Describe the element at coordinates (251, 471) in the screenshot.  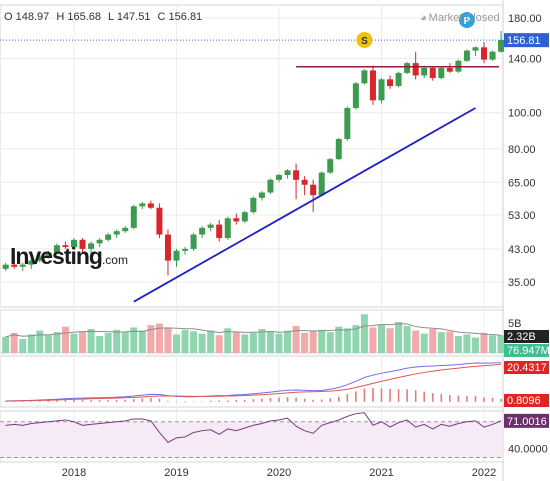
I see `time-axis-band` at that location.